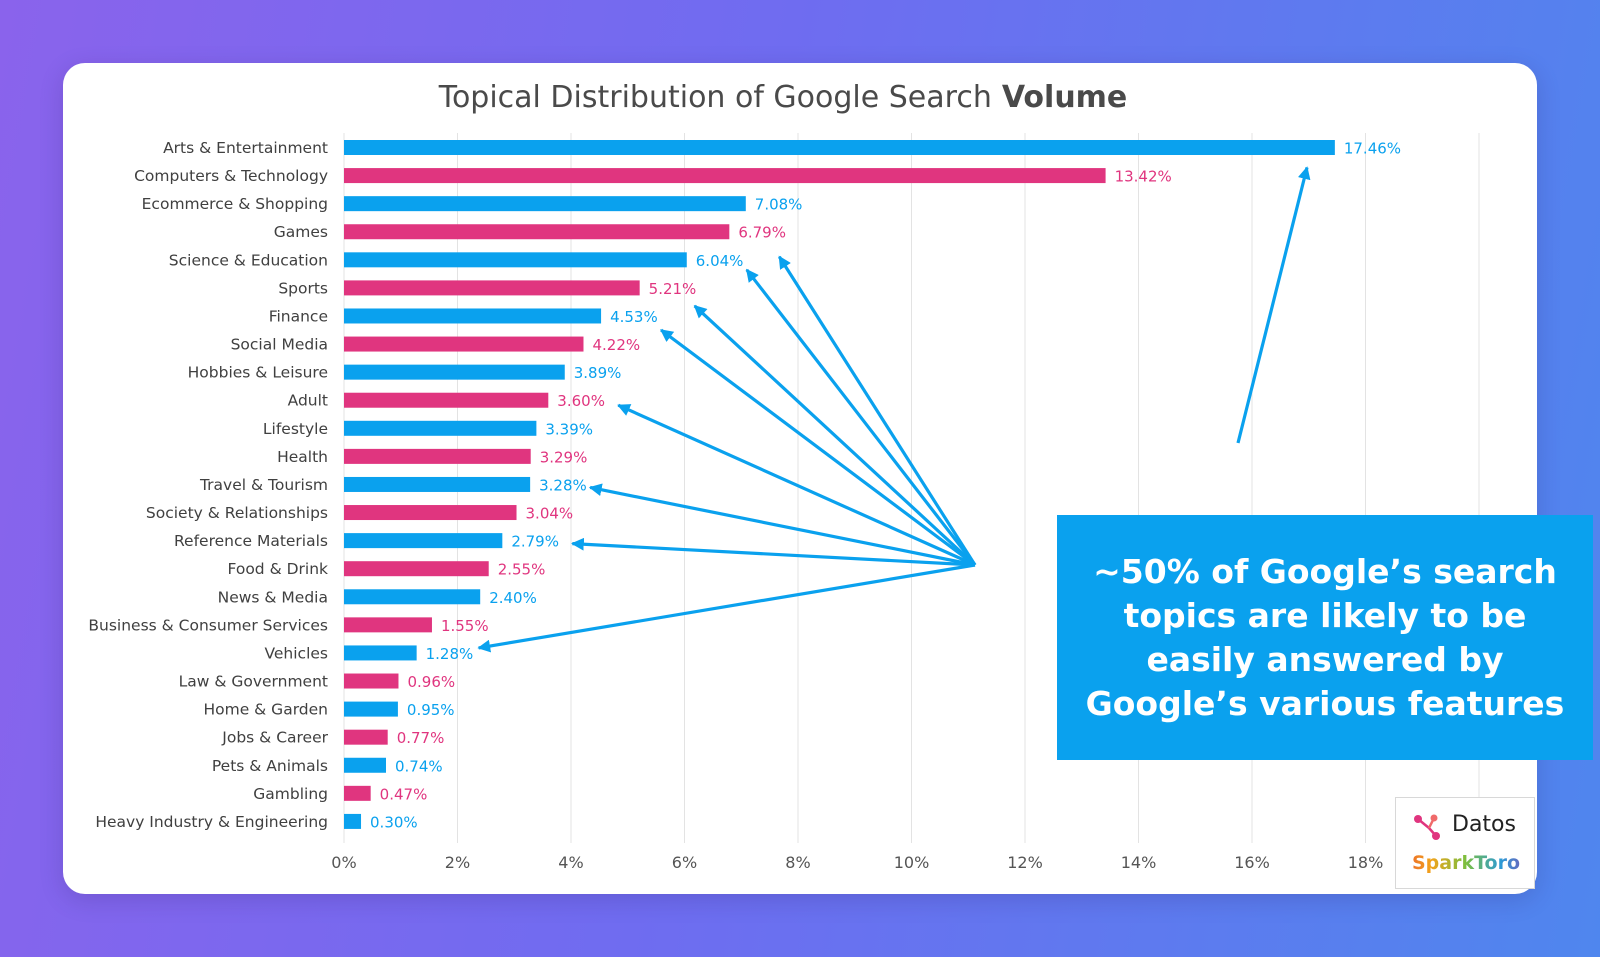 This screenshot has height=957, width=1600. Describe the element at coordinates (450, 654) in the screenshot. I see `value-label: 1.28%` at that location.